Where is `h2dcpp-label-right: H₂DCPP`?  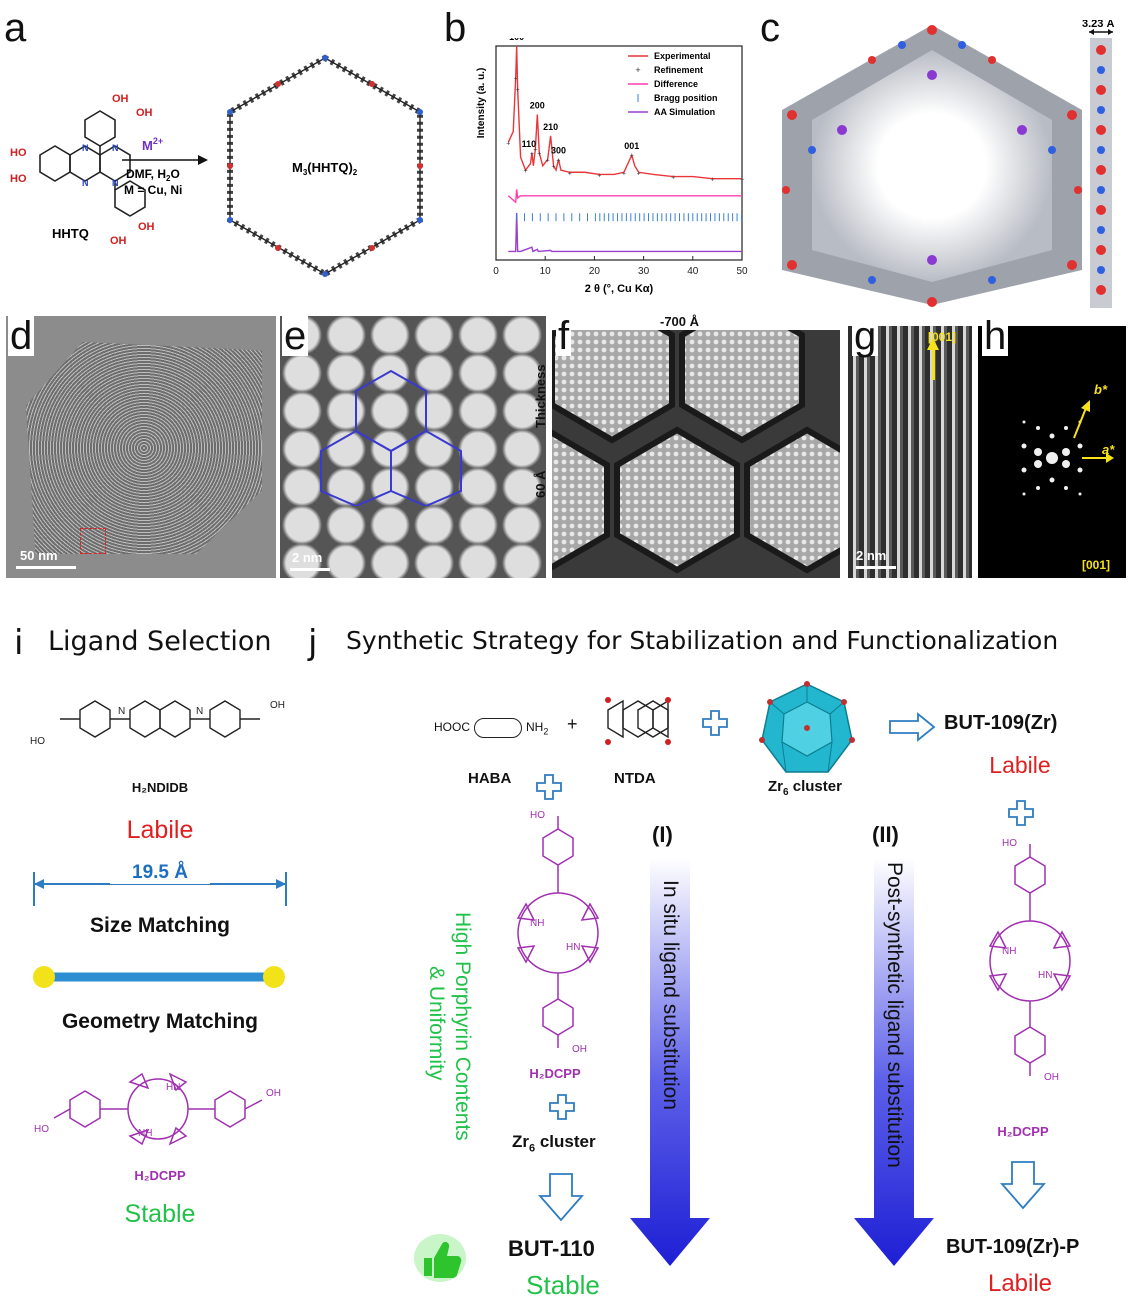
h2dcpp-label-right: H₂DCPP is located at coordinates (1023, 1131).